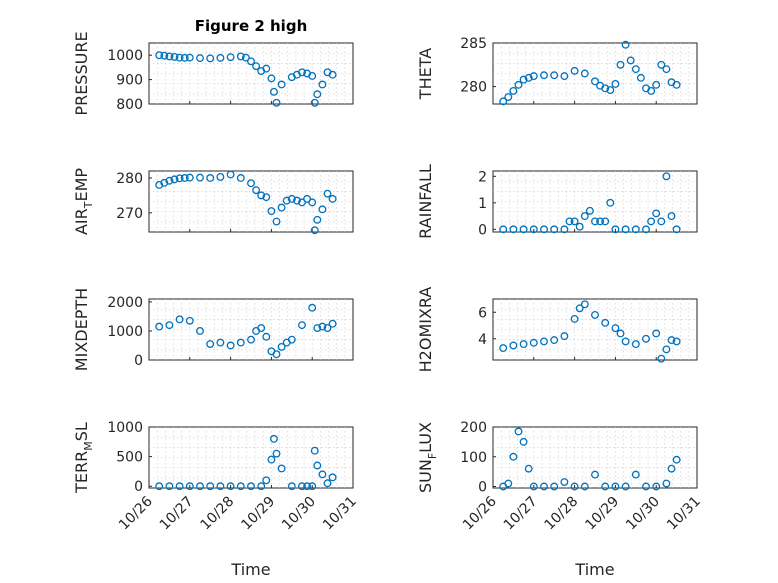 This screenshot has height=583, width=778. What do you see at coordinates (129, 105) in the screenshot?
I see `y-tick-label: 800` at bounding box center [129, 105].